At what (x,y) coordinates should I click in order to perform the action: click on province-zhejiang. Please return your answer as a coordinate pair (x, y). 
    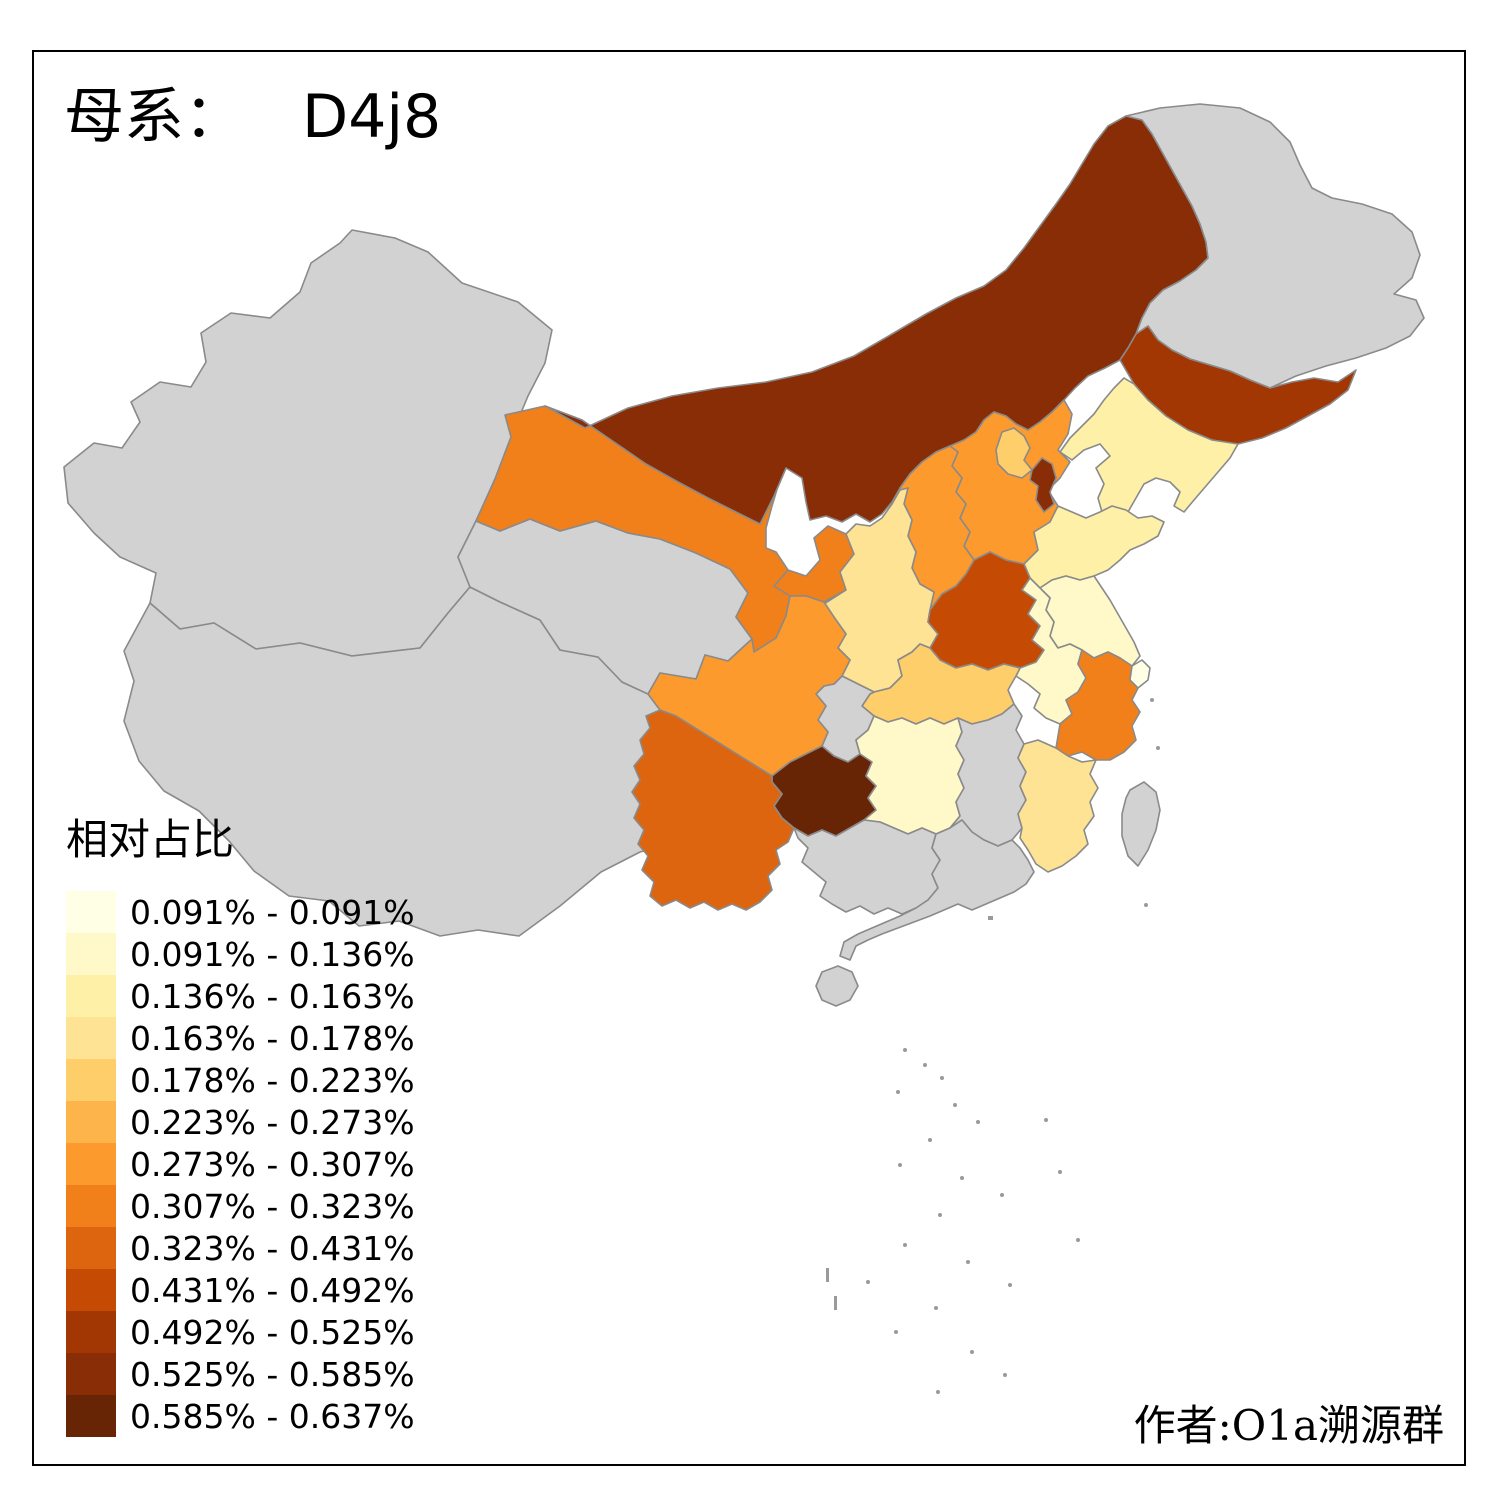
    Looking at the image, I should click on (1098, 705).